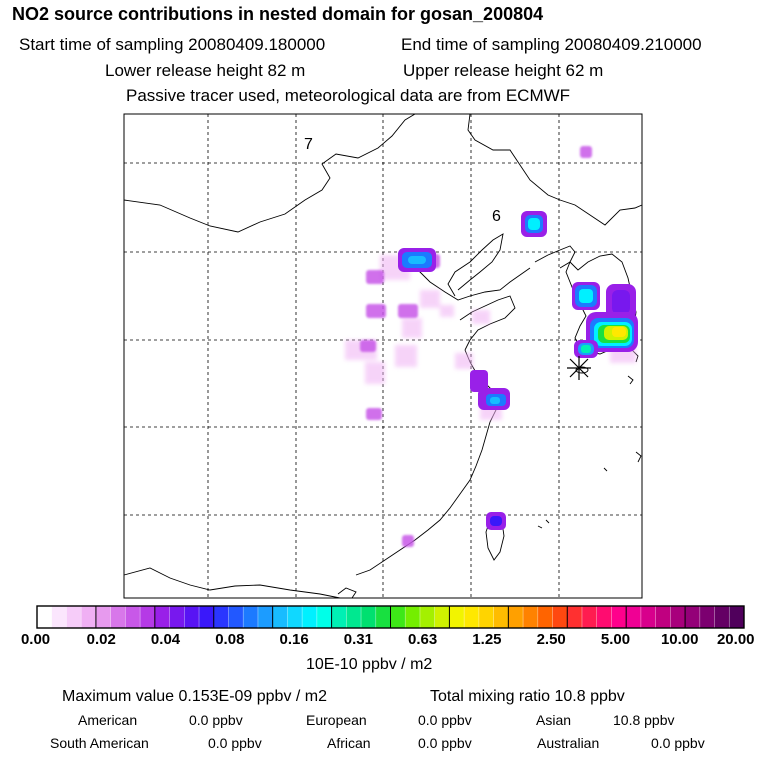  What do you see at coordinates (554, 720) in the screenshot?
I see `asian-label: Asian` at bounding box center [554, 720].